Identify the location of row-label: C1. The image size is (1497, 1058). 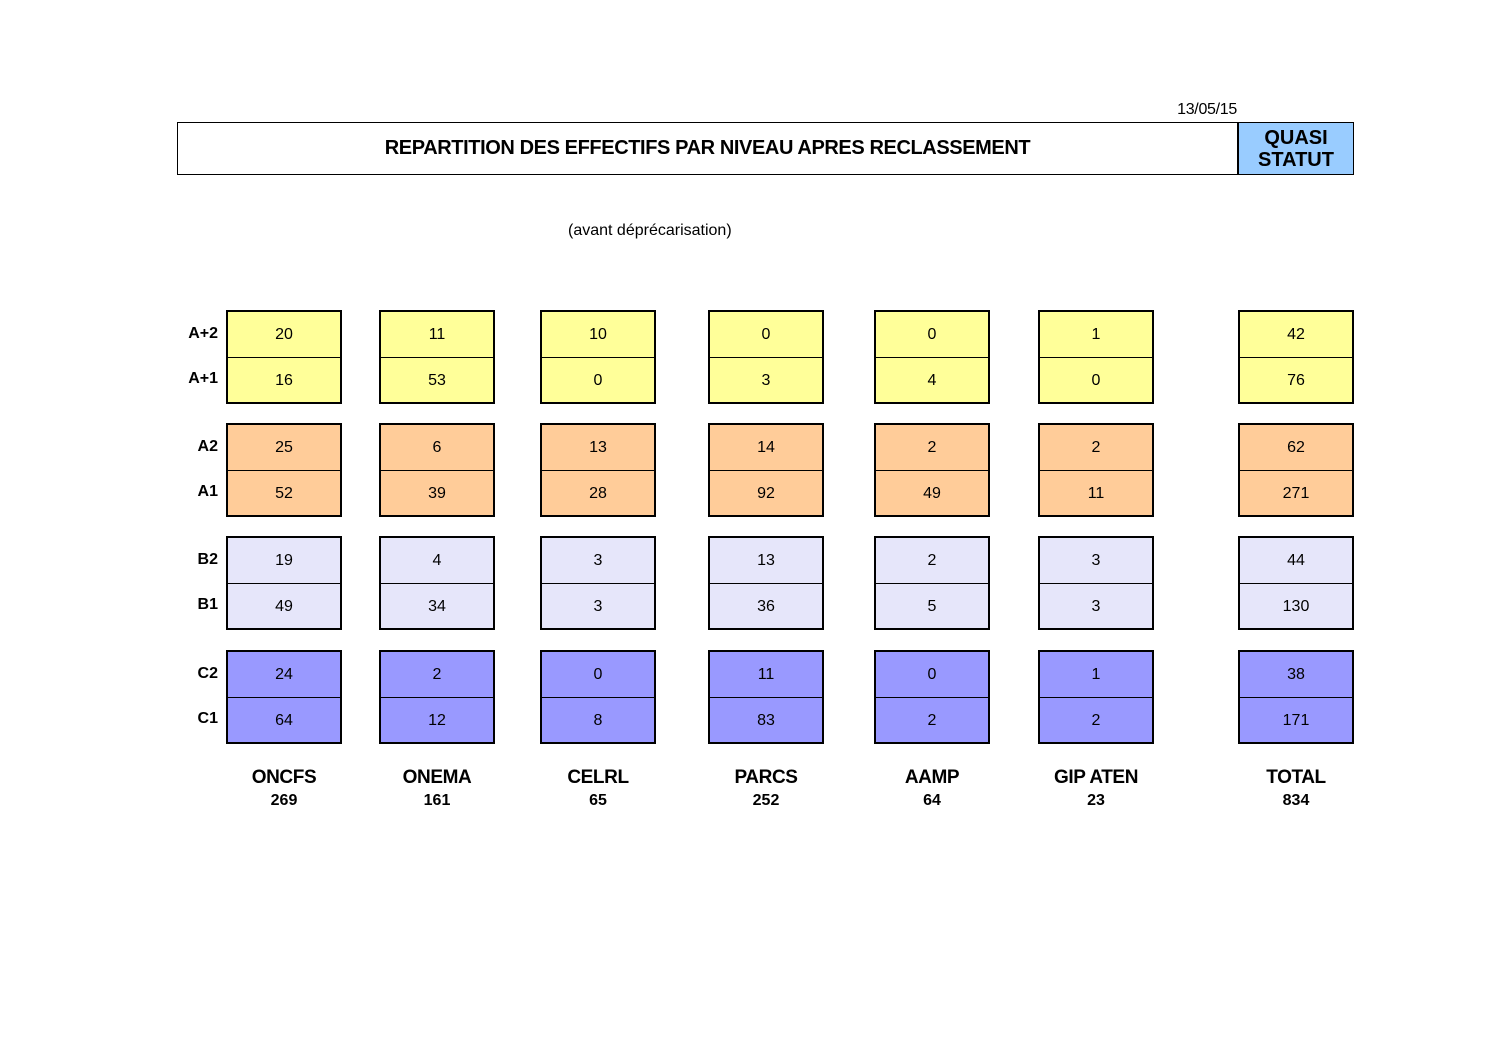
(207, 718).